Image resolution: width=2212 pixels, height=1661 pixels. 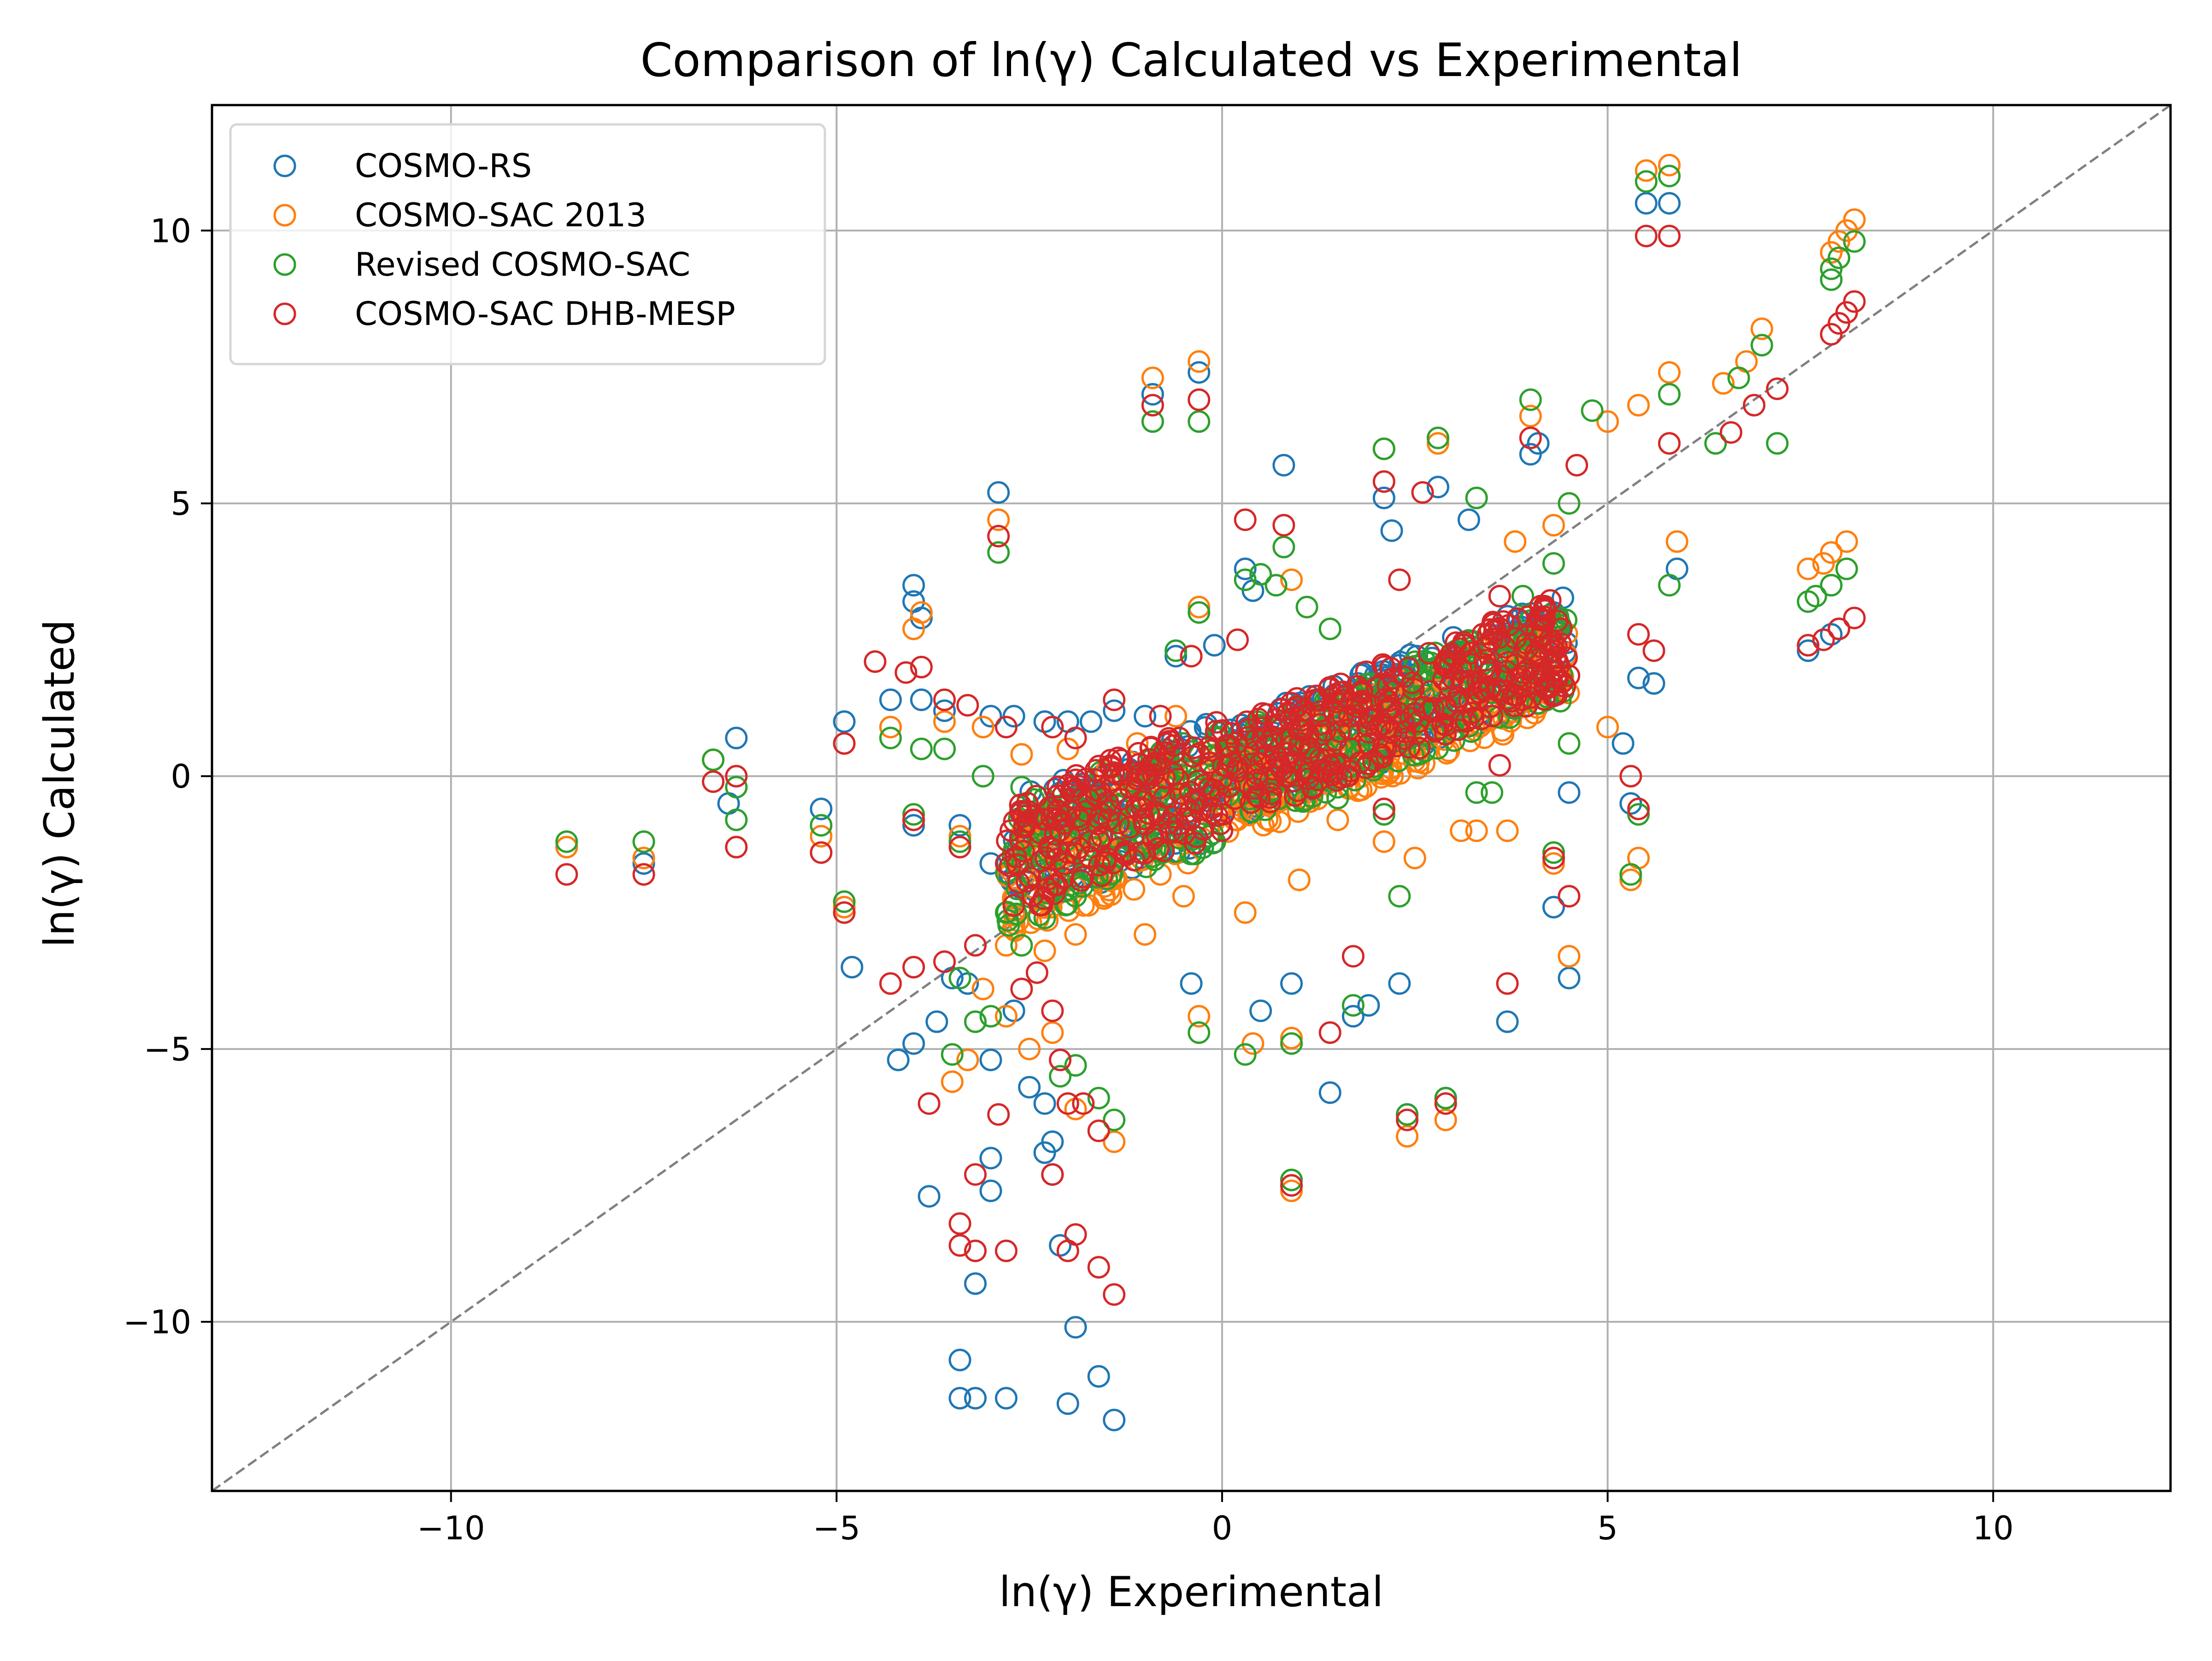 What do you see at coordinates (1222, 1528) in the screenshot?
I see `x-tick-label: 0` at bounding box center [1222, 1528].